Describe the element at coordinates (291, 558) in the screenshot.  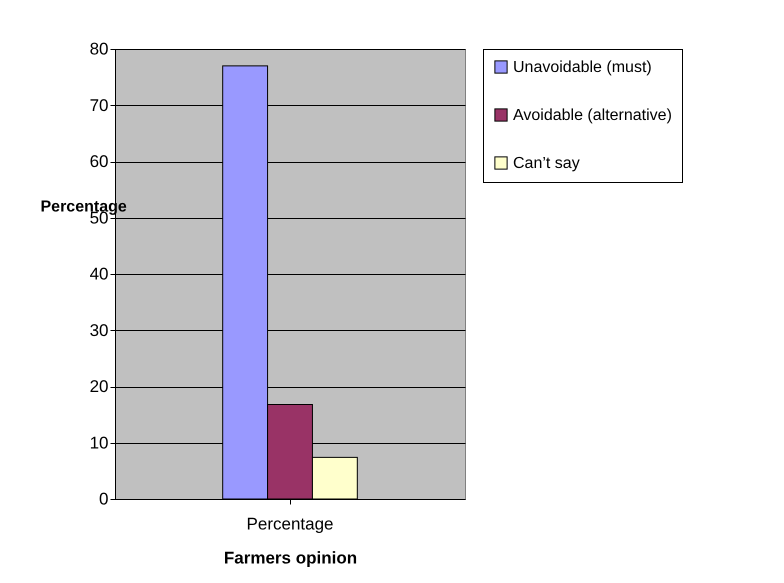
I see `x-axis-title: Farmers opinion` at that location.